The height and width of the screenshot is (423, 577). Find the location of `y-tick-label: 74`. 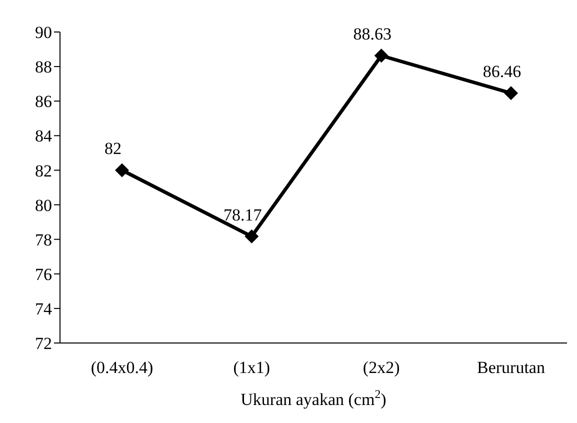

y-tick-label: 74 is located at coordinates (43, 308).